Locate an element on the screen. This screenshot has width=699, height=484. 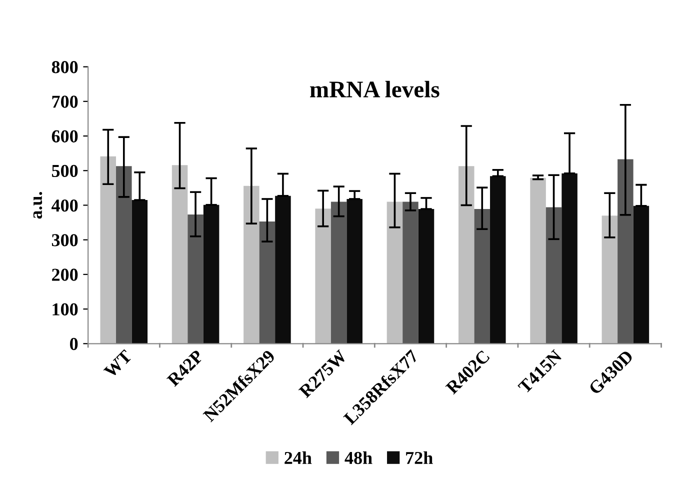
y-tick-label: 400 is located at coordinates (65, 205).